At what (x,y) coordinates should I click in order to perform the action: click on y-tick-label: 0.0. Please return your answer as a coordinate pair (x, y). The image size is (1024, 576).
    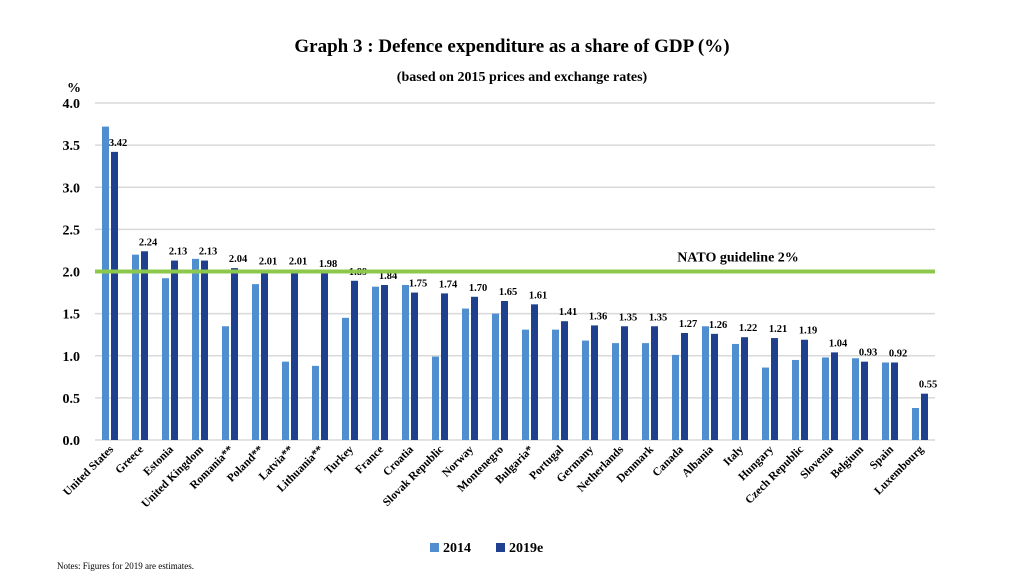
    Looking at the image, I should click on (72, 441).